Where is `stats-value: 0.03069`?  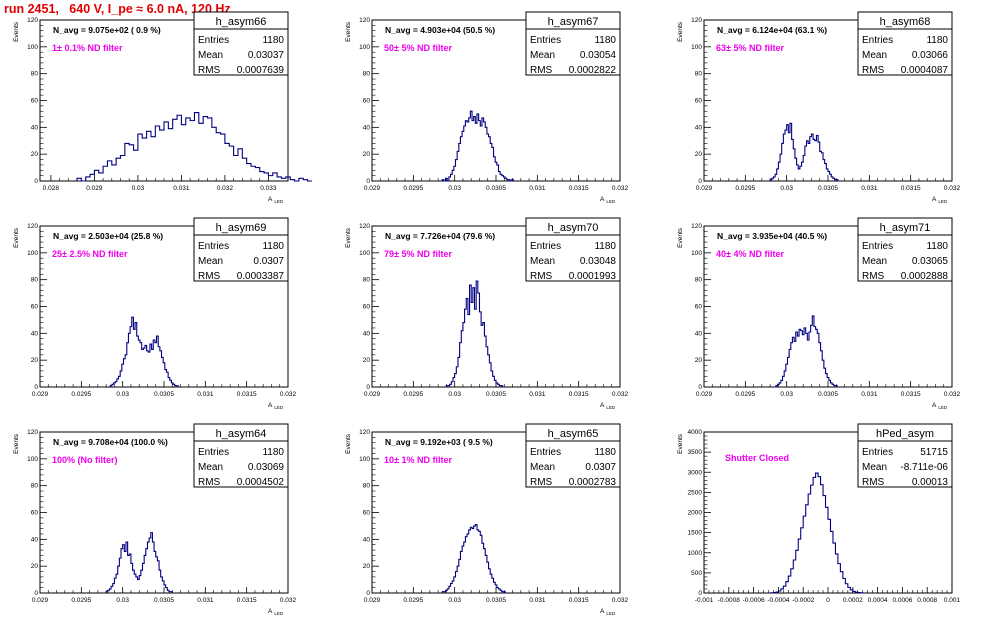
stats-value: 0.03069 is located at coordinates (266, 467).